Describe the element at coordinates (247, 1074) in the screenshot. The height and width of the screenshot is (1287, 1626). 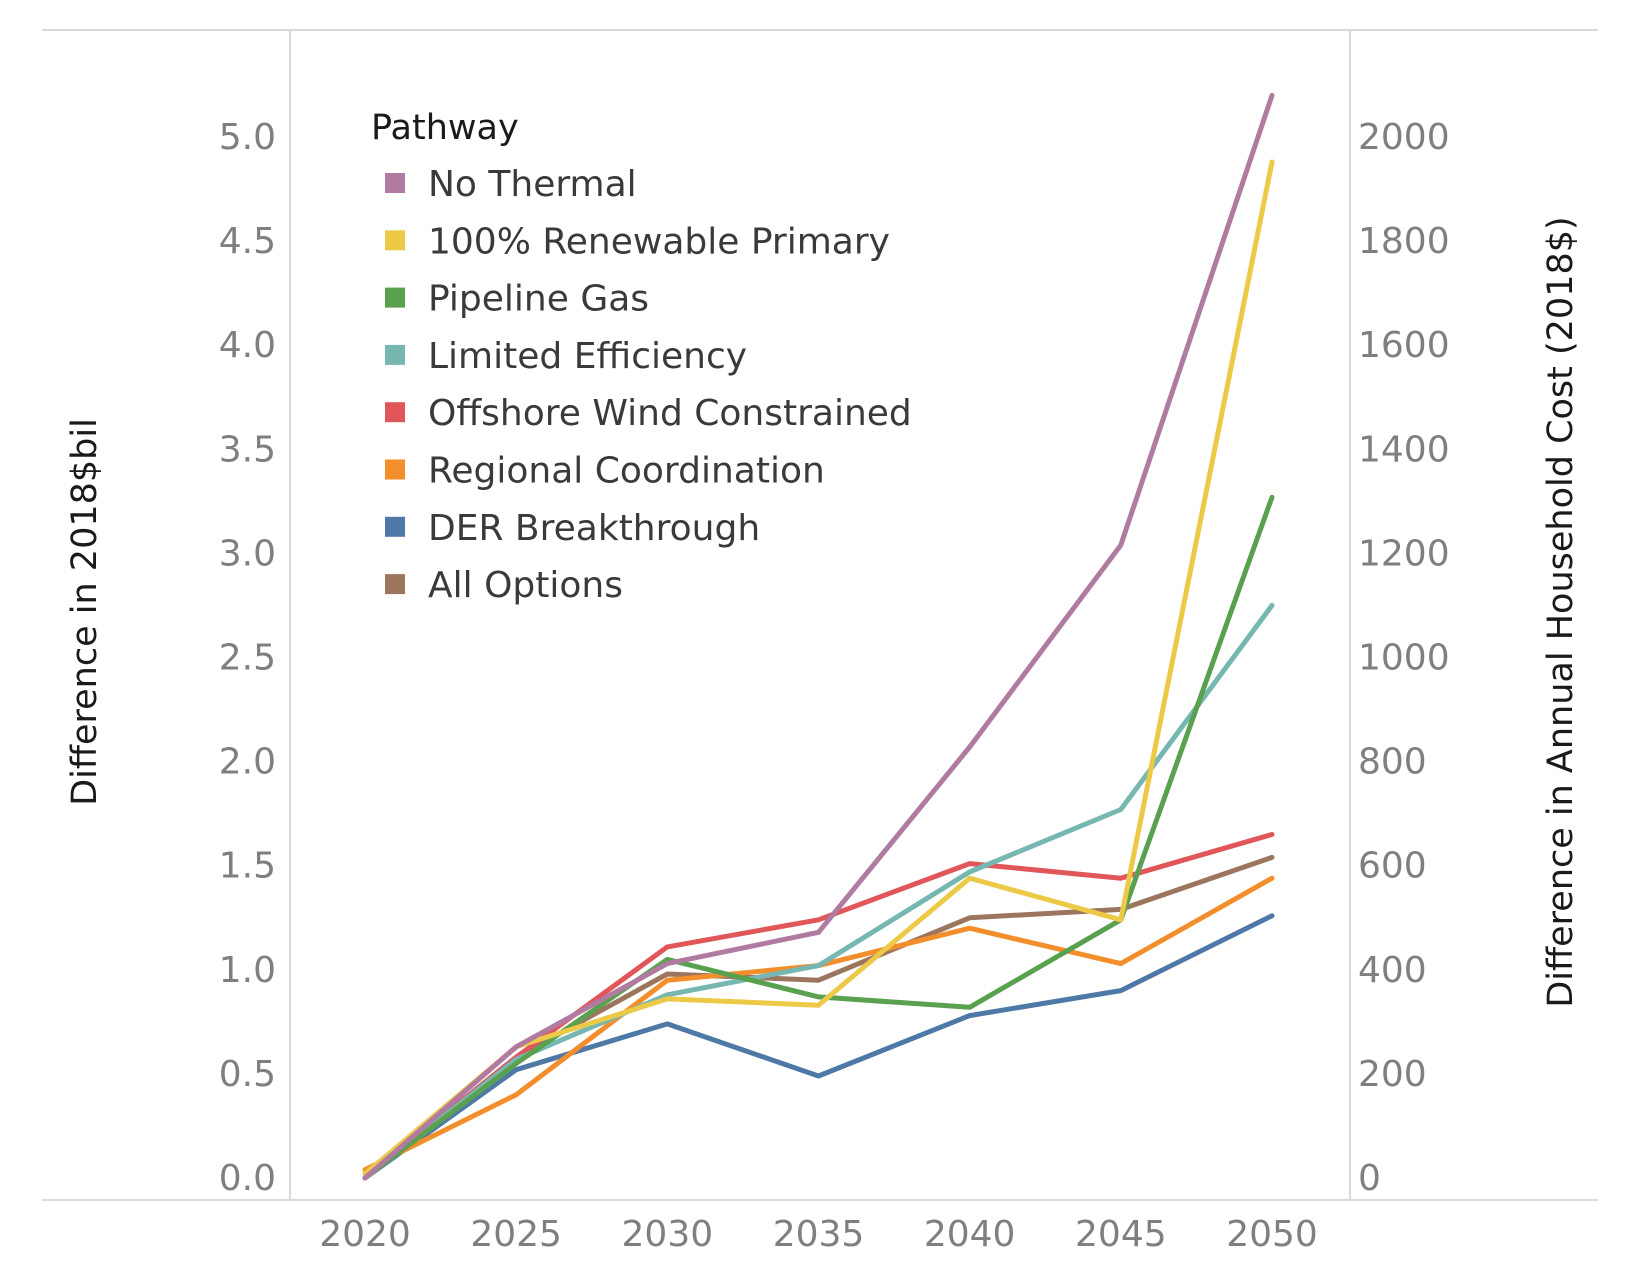
I see `y-tick-label: 0.5` at that location.